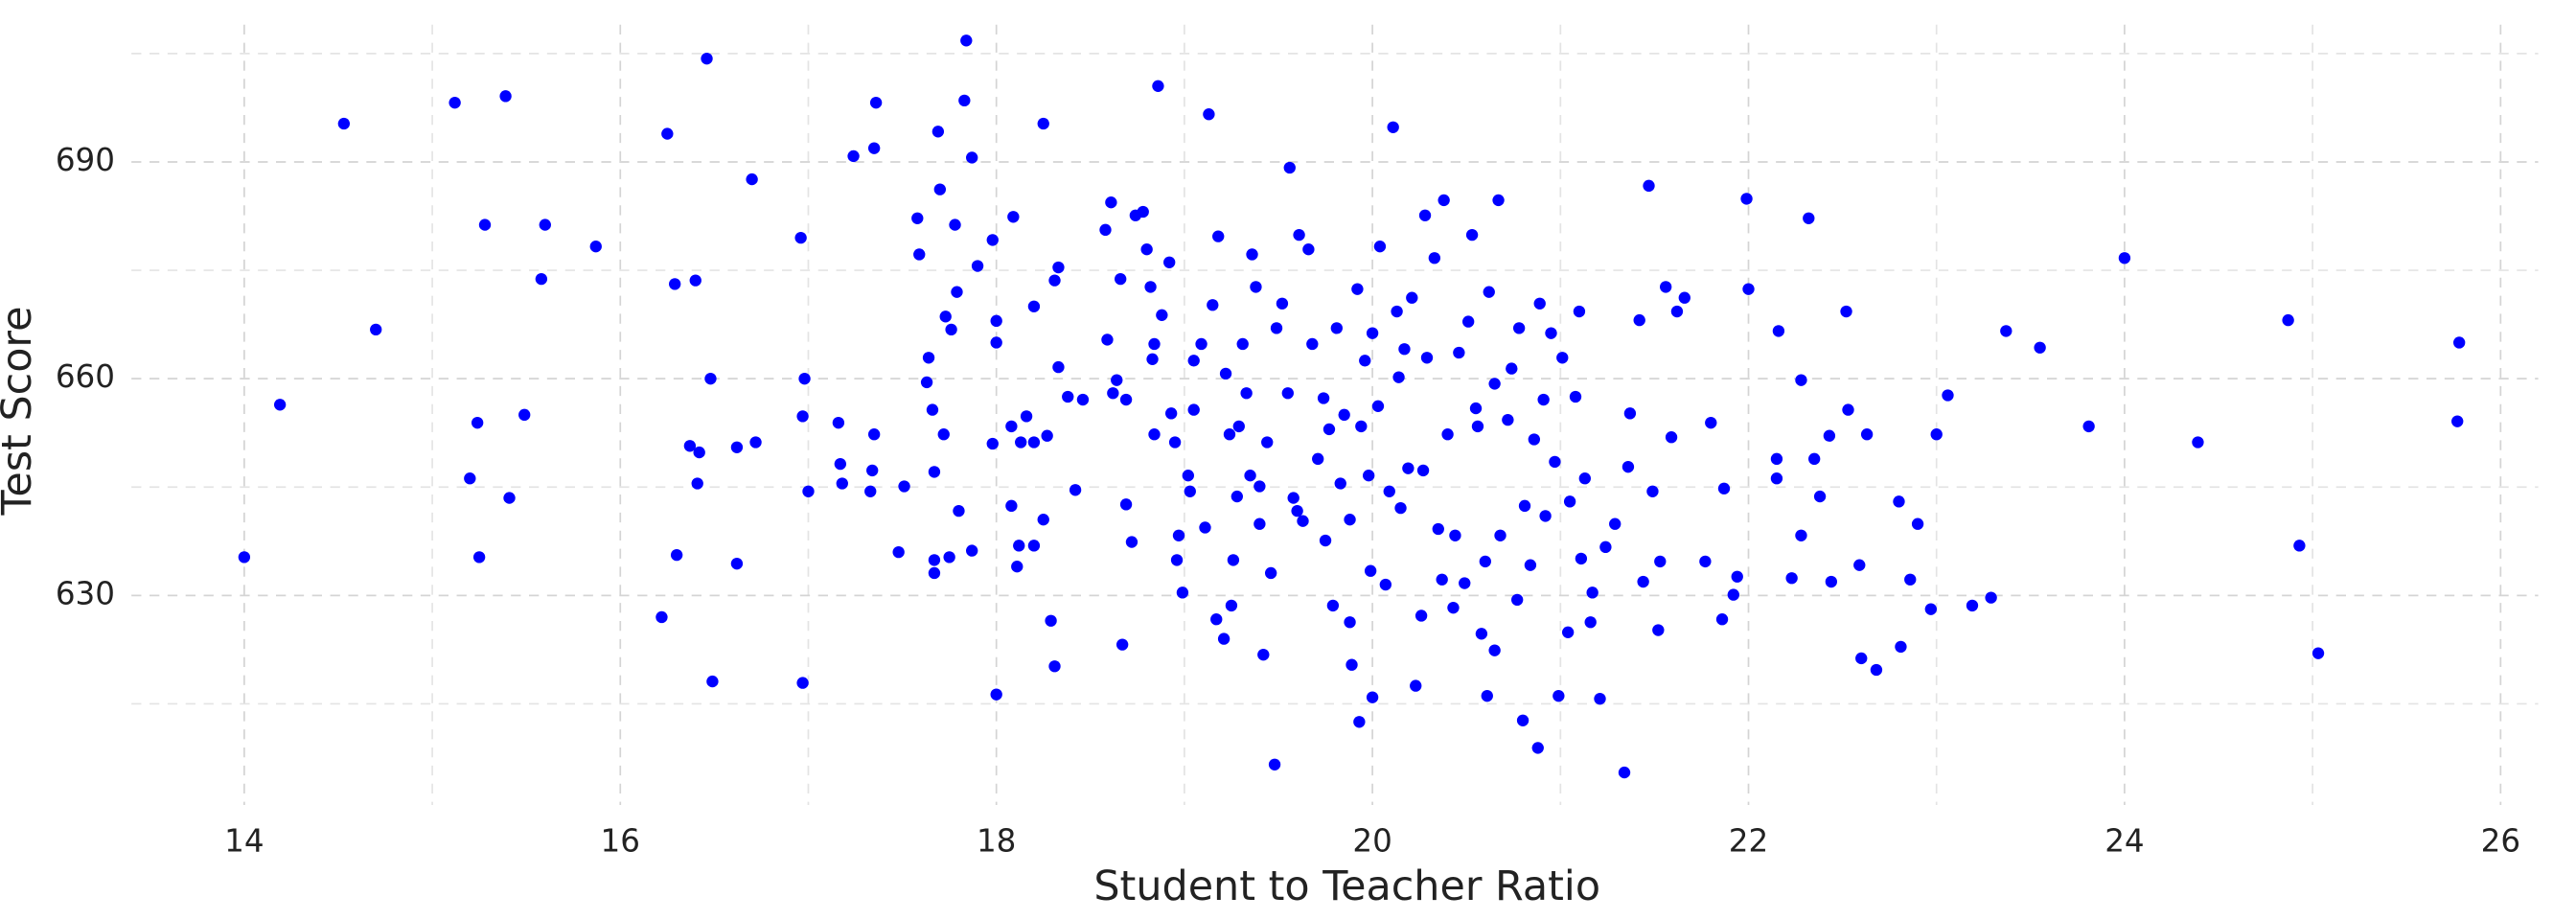 The height and width of the screenshot is (920, 2576). I want to click on x-tick-label: 24, so click(2124, 840).